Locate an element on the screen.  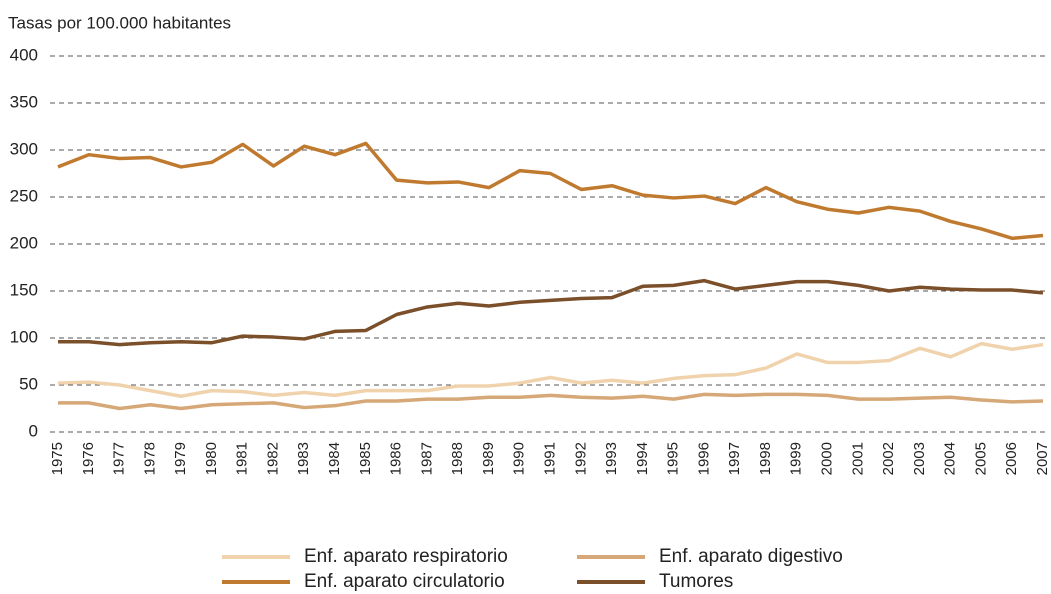
x-tick-label: 1991 is located at coordinates (549, 458).